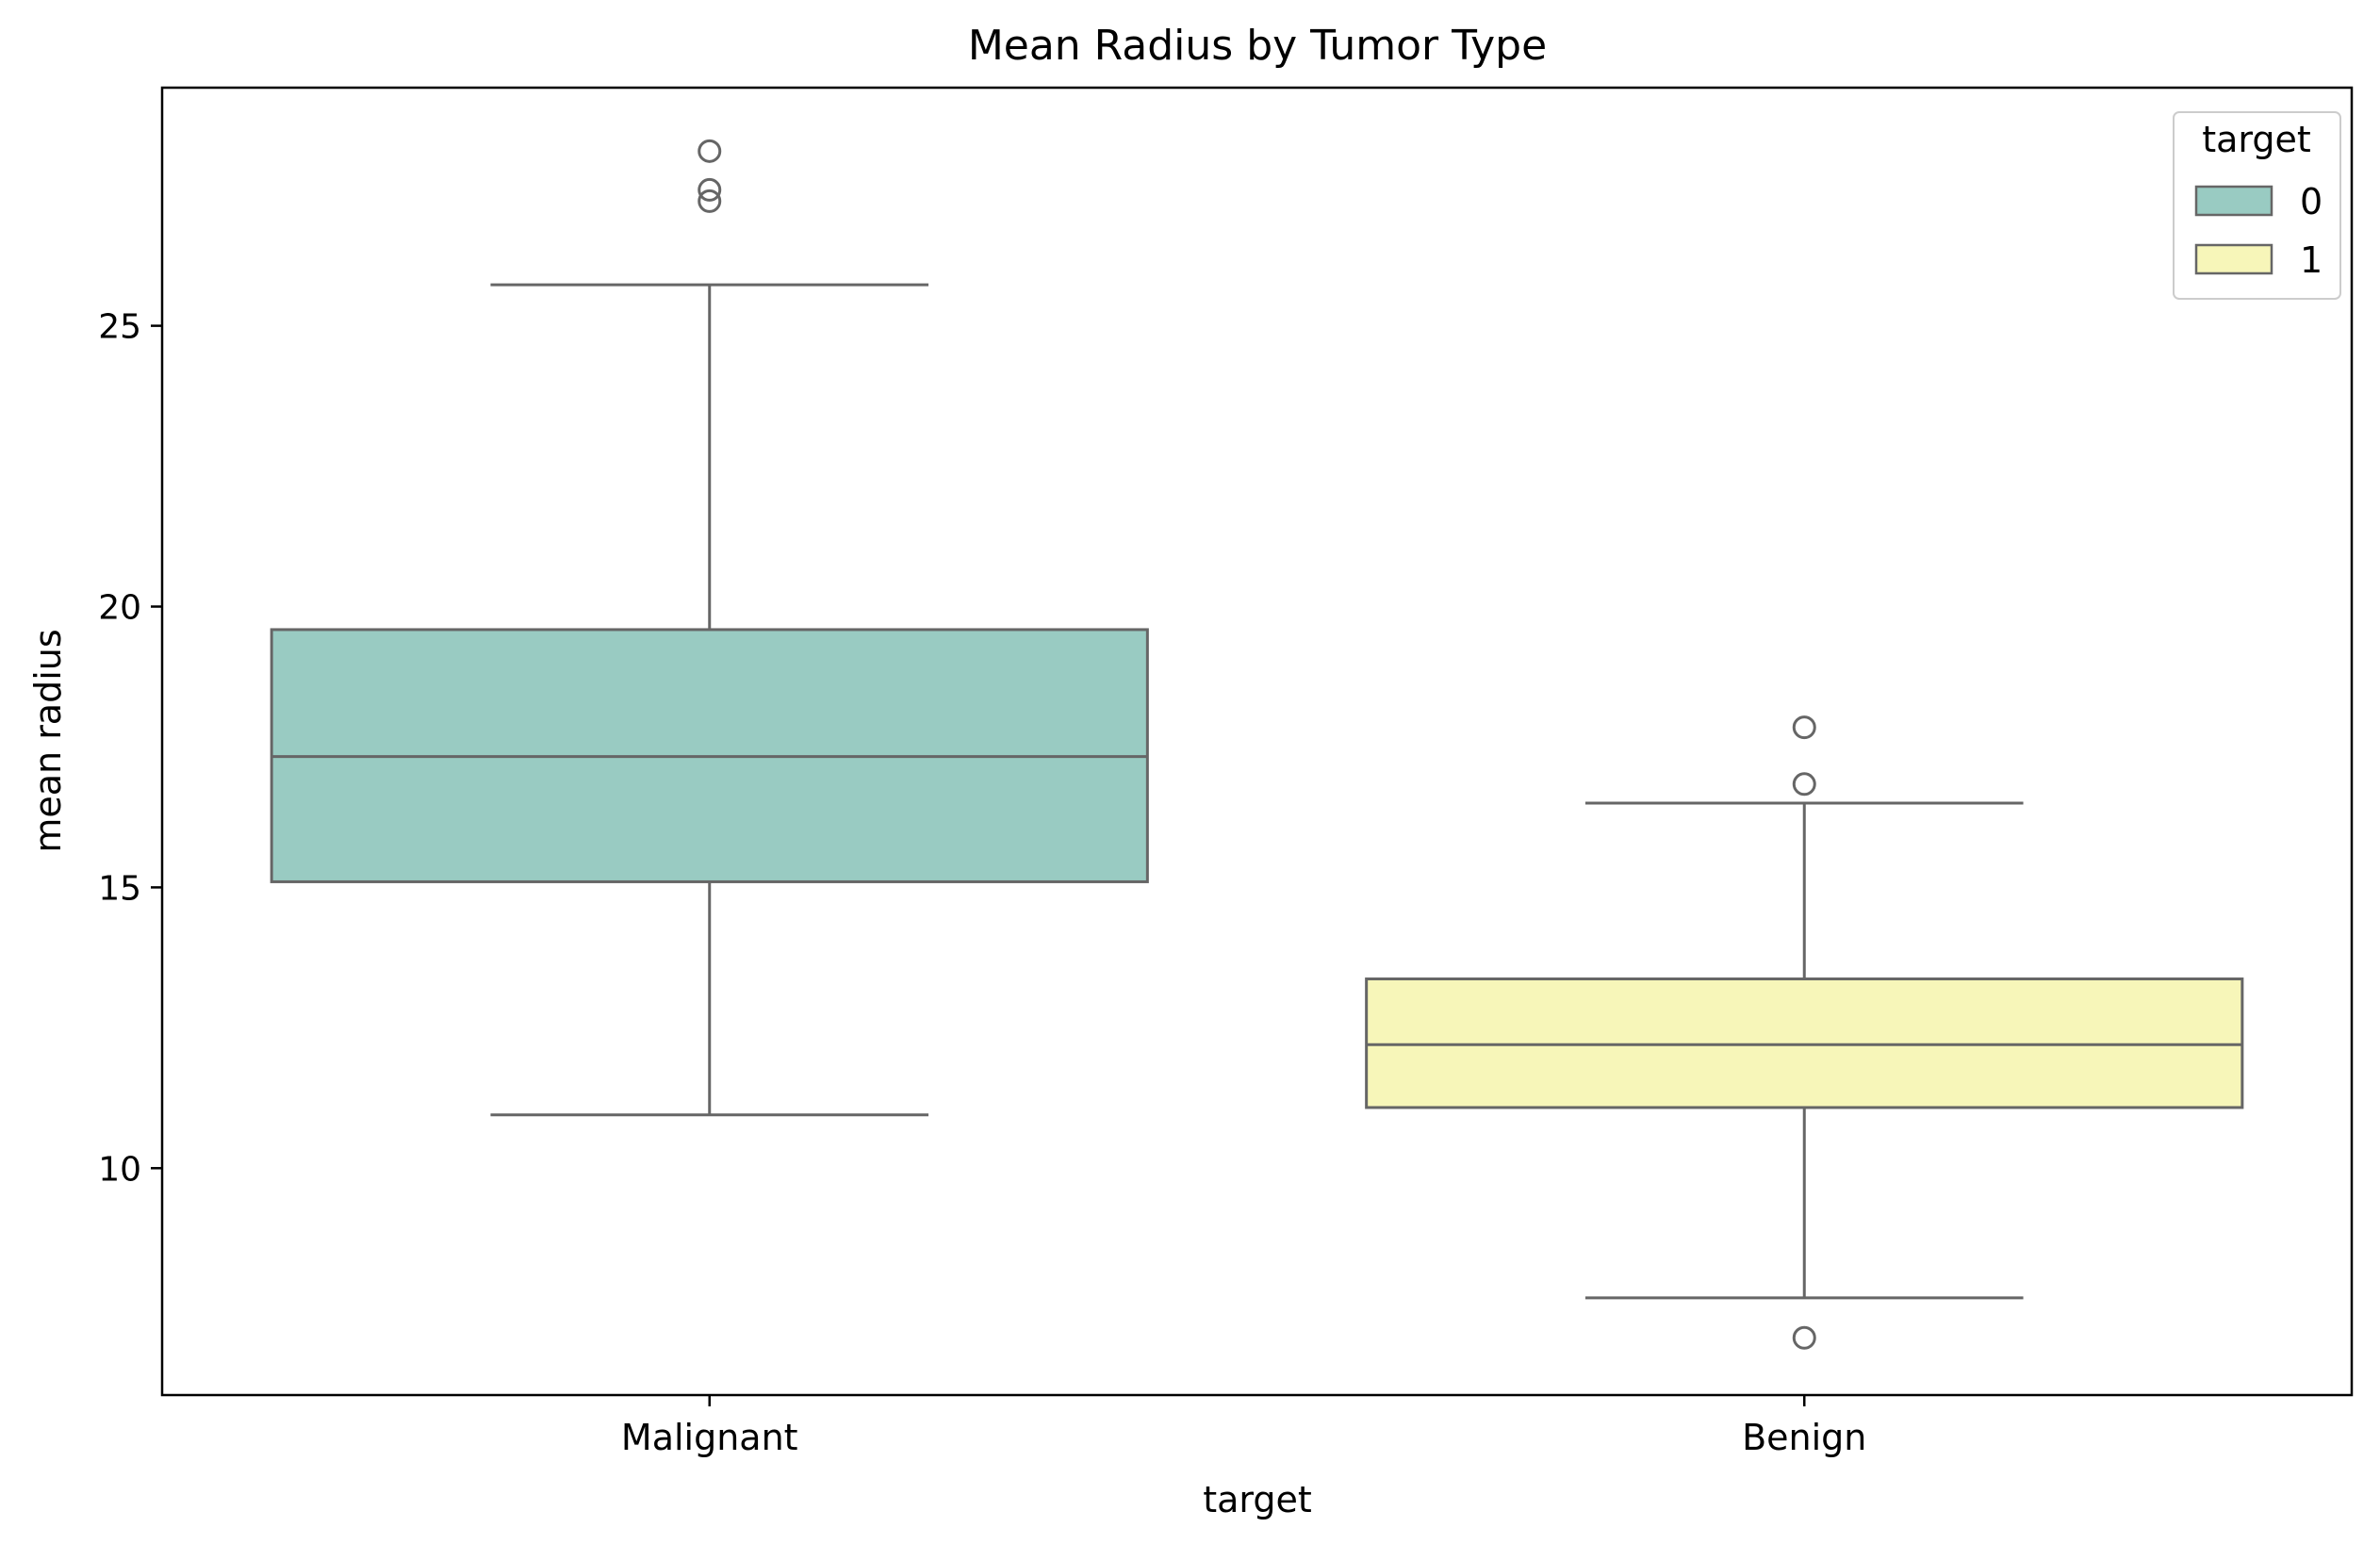 The height and width of the screenshot is (1544, 2380). Describe the element at coordinates (1804, 1437) in the screenshot. I see `x-tick-label: Benign` at that location.